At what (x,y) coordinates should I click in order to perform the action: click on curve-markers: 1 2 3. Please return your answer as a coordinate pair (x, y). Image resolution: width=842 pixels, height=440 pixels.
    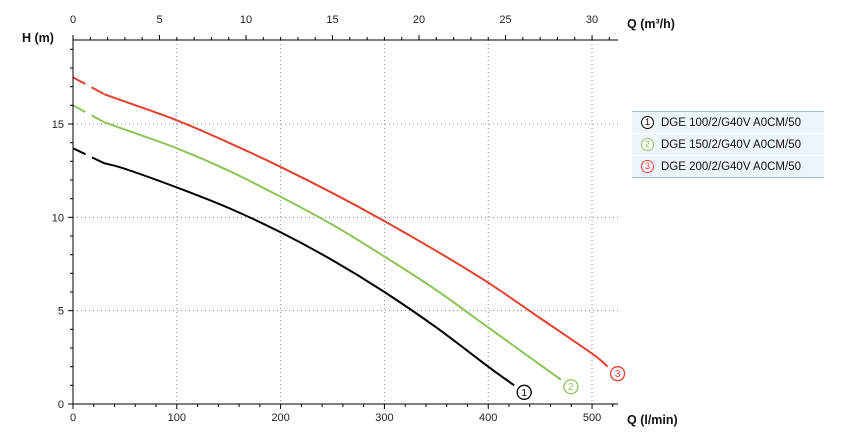
    Looking at the image, I should click on (571, 383).